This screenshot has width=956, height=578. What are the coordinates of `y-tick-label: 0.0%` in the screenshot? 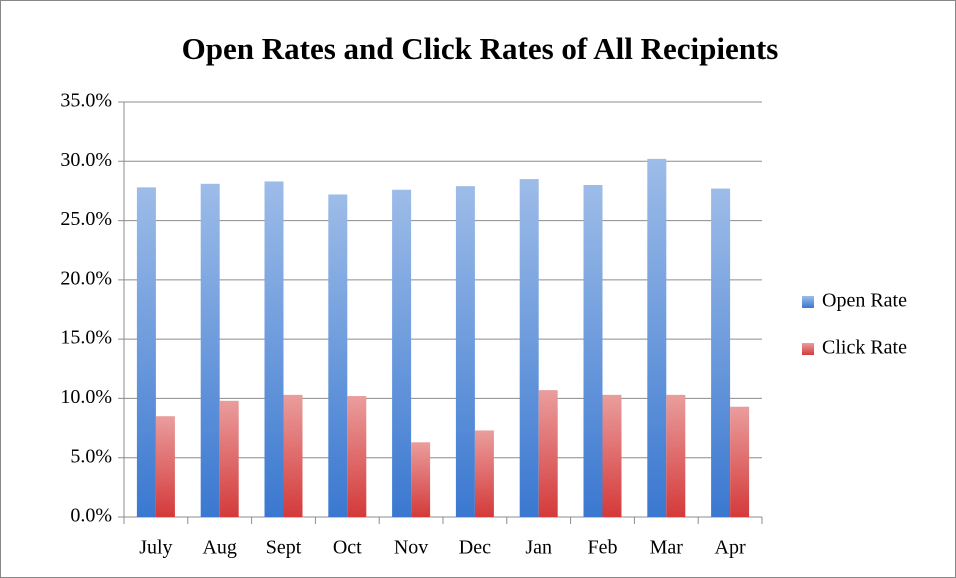 It's located at (91, 516).